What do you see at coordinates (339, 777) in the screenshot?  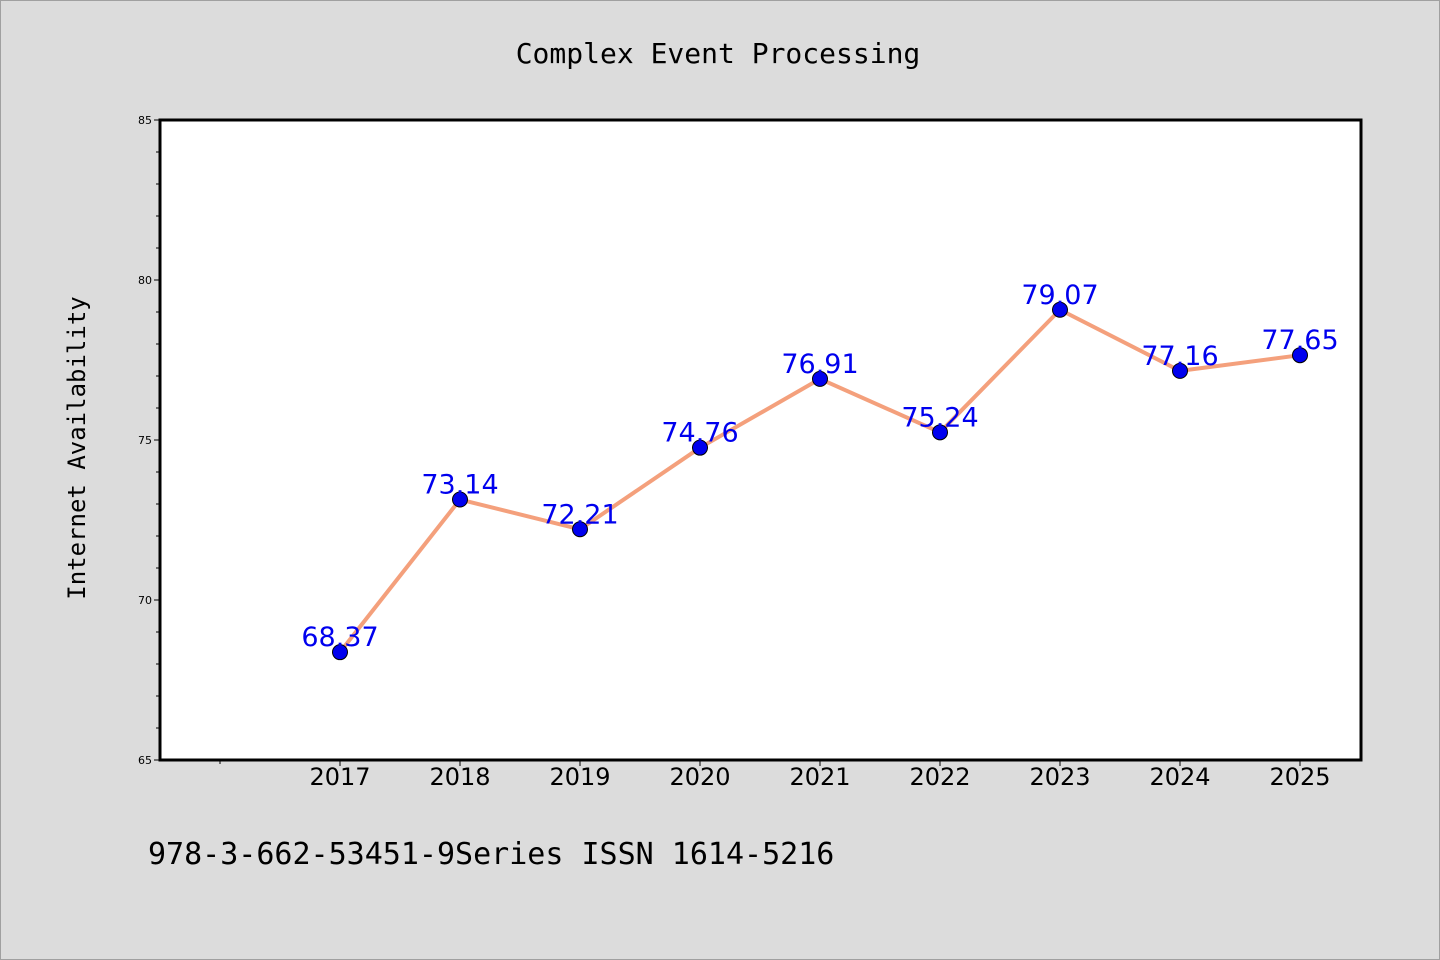 I see `x-tick-label: 2017` at bounding box center [339, 777].